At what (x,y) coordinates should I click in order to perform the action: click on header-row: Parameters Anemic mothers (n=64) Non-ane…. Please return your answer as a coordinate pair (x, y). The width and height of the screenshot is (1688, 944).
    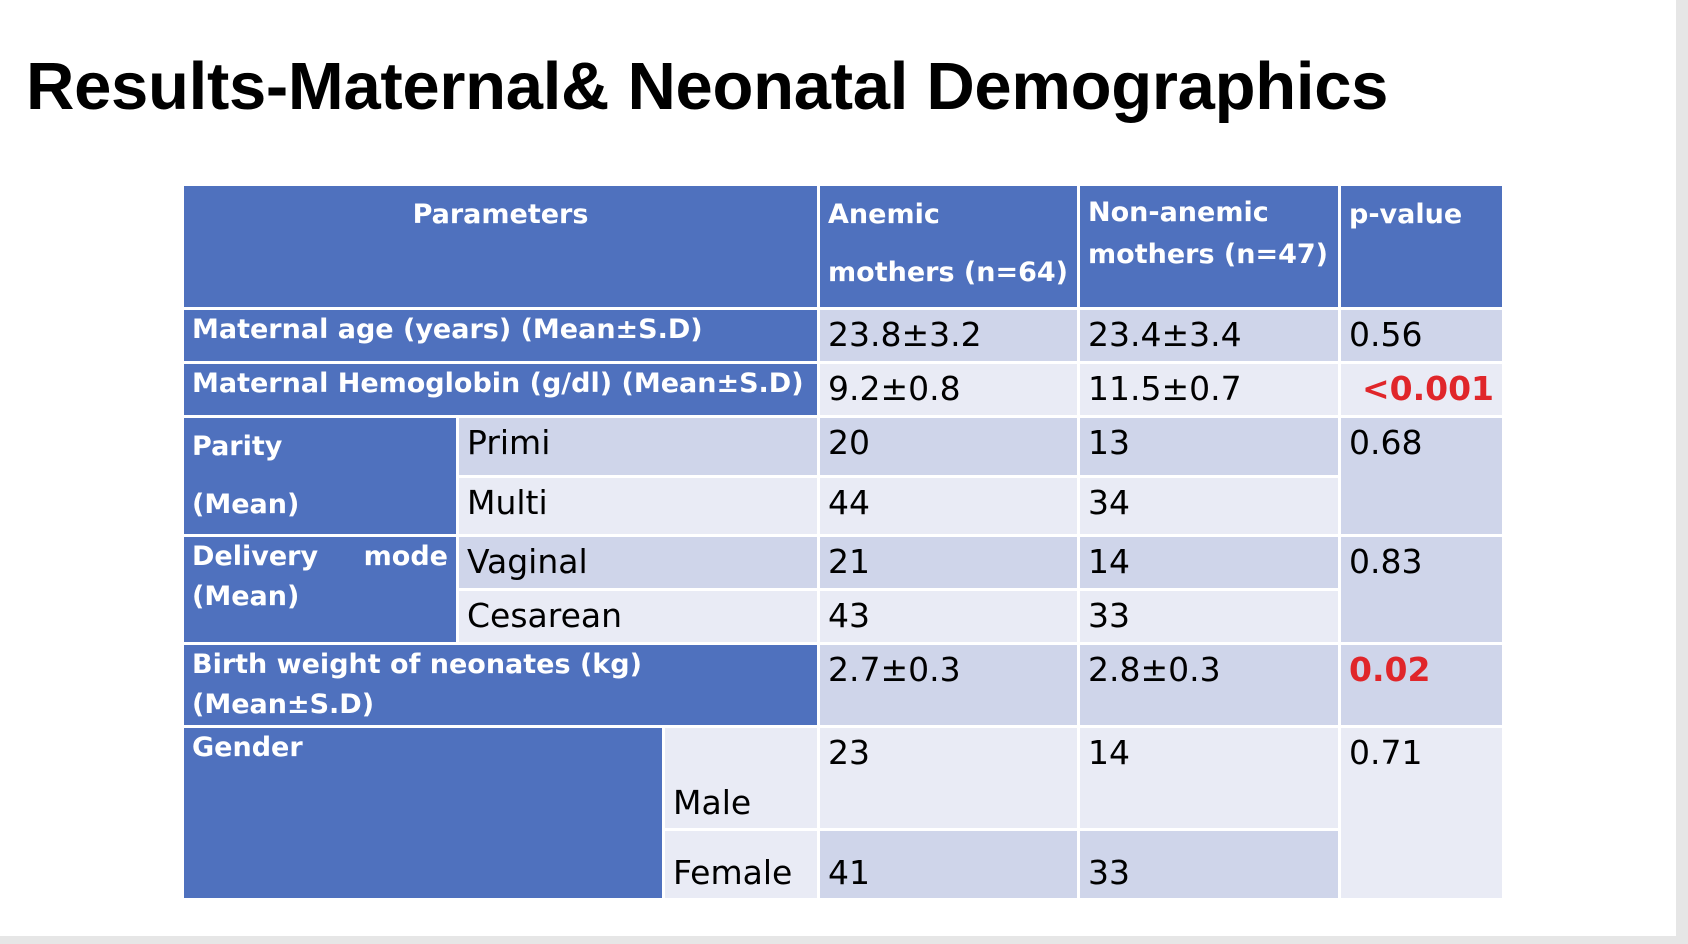
    Looking at the image, I should click on (843, 246).